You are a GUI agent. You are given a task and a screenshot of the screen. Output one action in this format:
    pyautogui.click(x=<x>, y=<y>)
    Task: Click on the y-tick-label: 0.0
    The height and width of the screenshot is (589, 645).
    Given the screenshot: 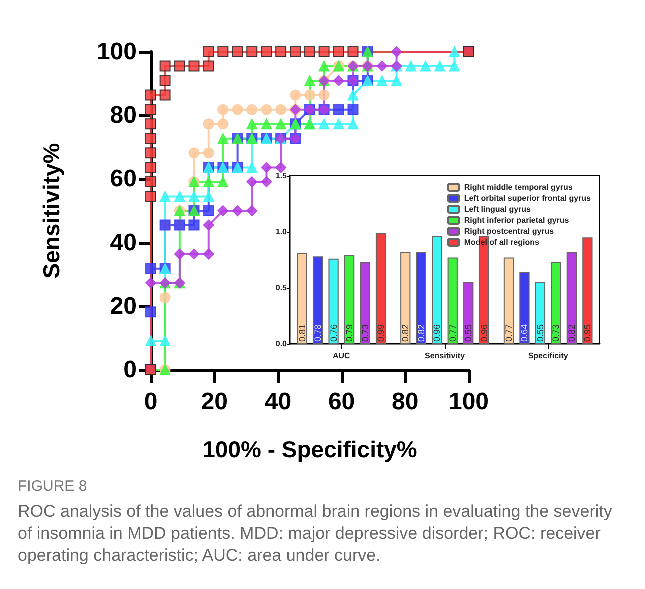 What is the action you would take?
    pyautogui.click(x=282, y=344)
    